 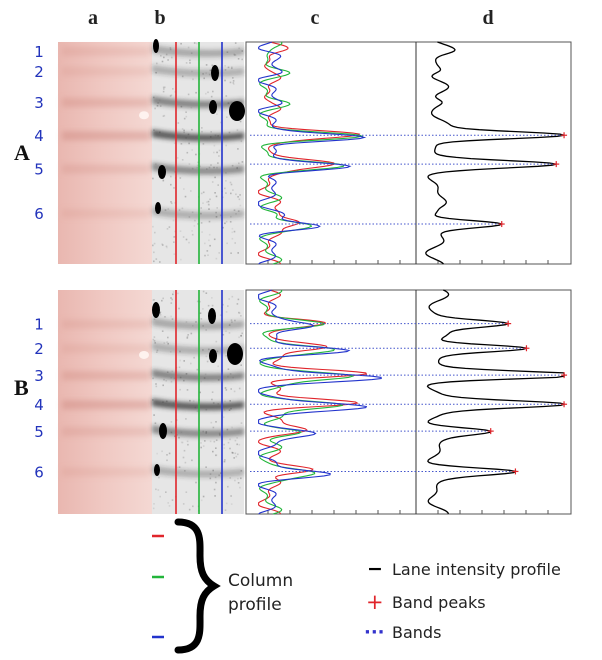 What do you see at coordinates (375, 569) in the screenshot?
I see `legend-symbol-lane: −` at bounding box center [375, 569].